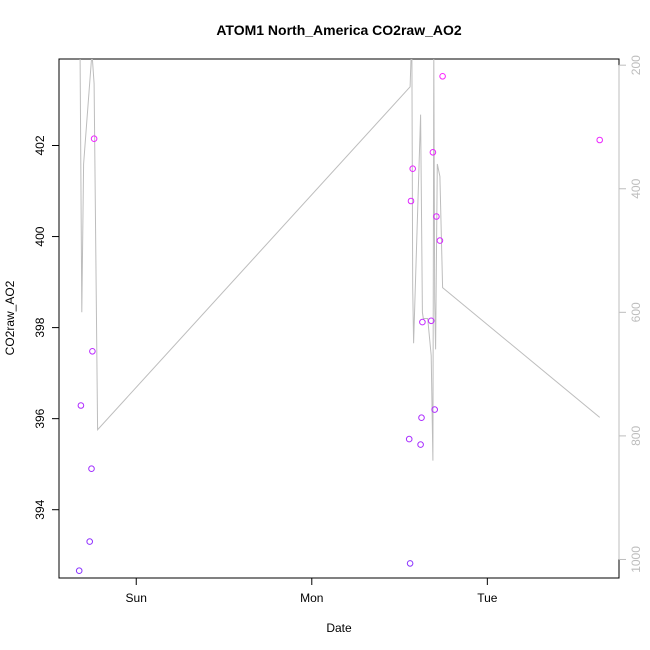  What do you see at coordinates (636, 559) in the screenshot?
I see `y-right-tick-label: 1000` at bounding box center [636, 559].